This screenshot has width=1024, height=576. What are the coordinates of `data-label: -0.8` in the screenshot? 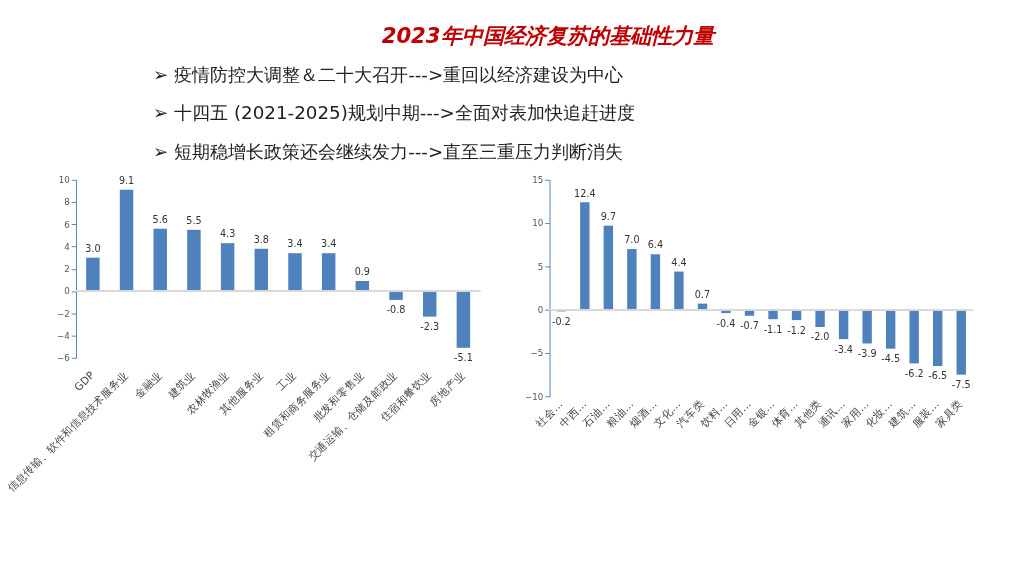 It's located at (396, 310).